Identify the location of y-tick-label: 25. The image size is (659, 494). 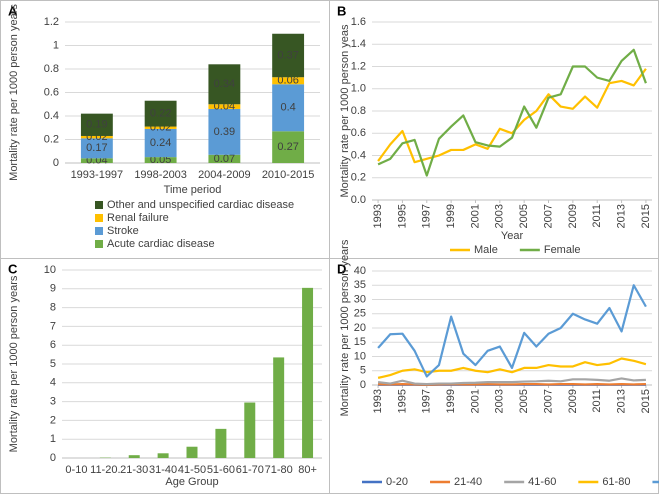
(360, 314).